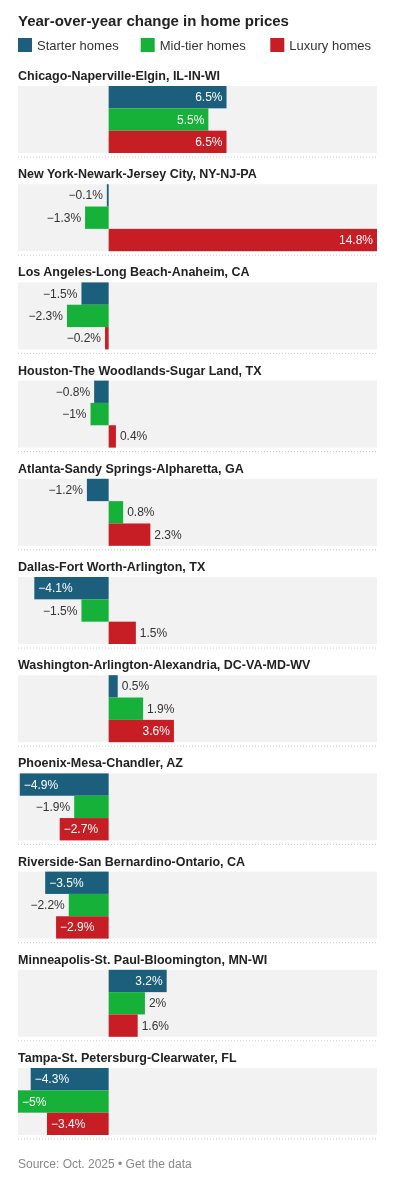 The image size is (395, 1200). What do you see at coordinates (73, 391) in the screenshot?
I see `data-label: −0.8%` at bounding box center [73, 391].